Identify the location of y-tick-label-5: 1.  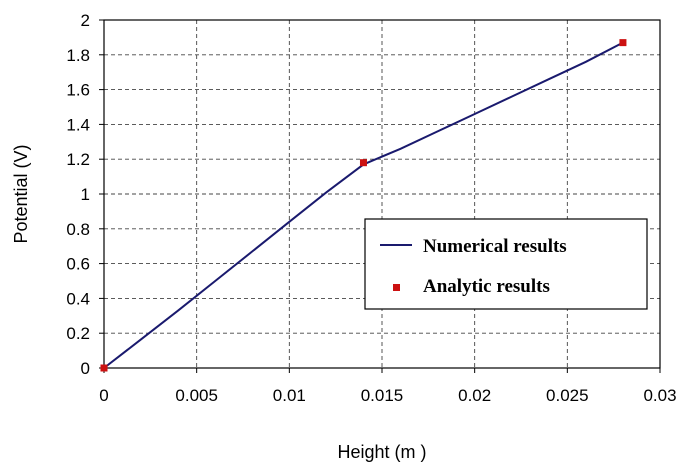
(85, 194).